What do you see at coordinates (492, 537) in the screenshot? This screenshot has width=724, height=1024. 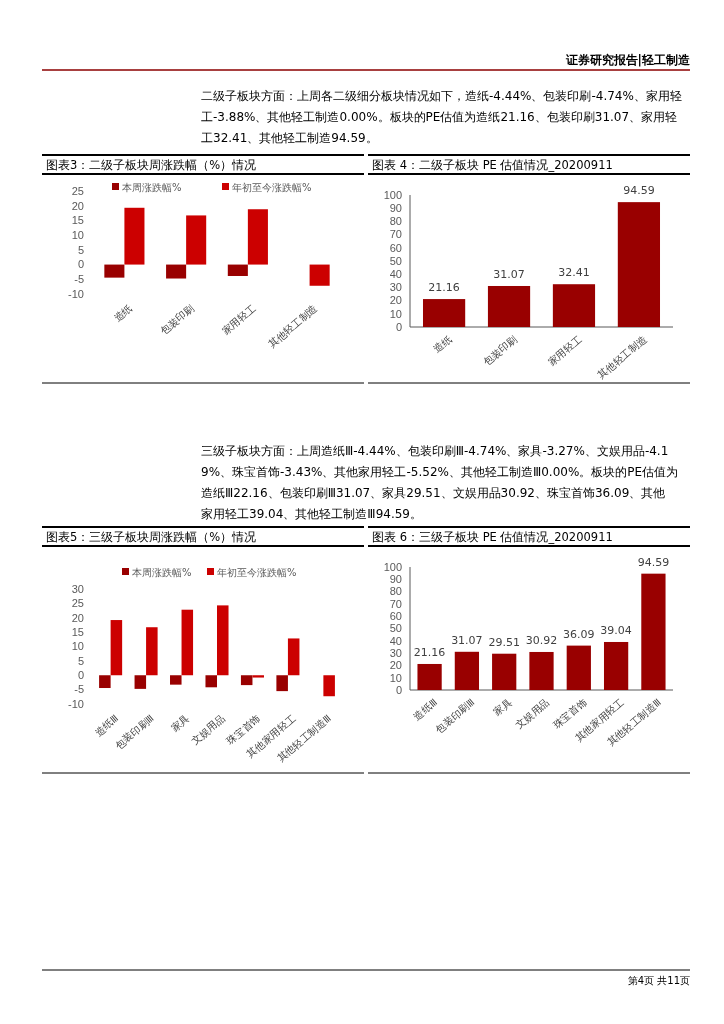 I see `chart-title: 图表 6：三级子板块 PE 估值情况_20200911` at bounding box center [492, 537].